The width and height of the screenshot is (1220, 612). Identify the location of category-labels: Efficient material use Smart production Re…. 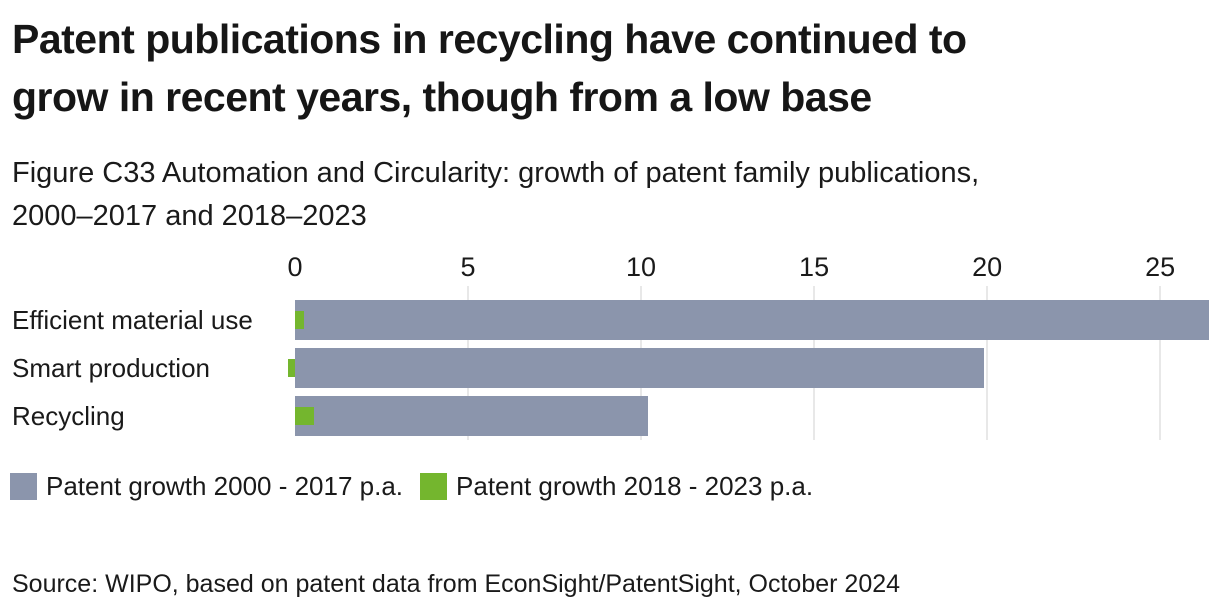
(152, 347).